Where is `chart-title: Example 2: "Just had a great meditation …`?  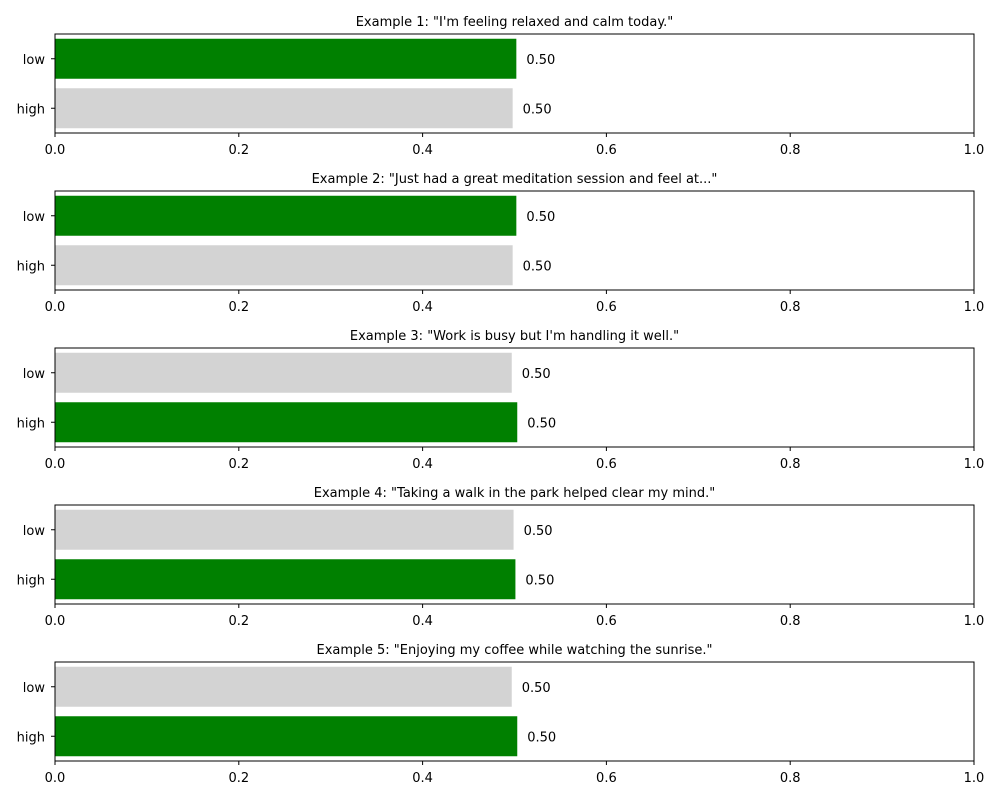
chart-title: Example 2: "Just had a great meditation … is located at coordinates (515, 179).